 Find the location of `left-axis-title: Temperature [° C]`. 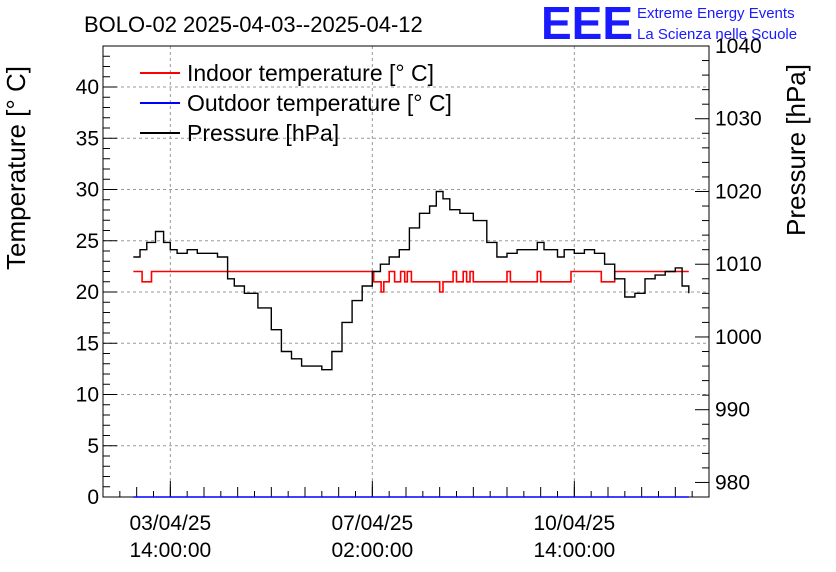

left-axis-title: Temperature [° C] is located at coordinates (16, 168).